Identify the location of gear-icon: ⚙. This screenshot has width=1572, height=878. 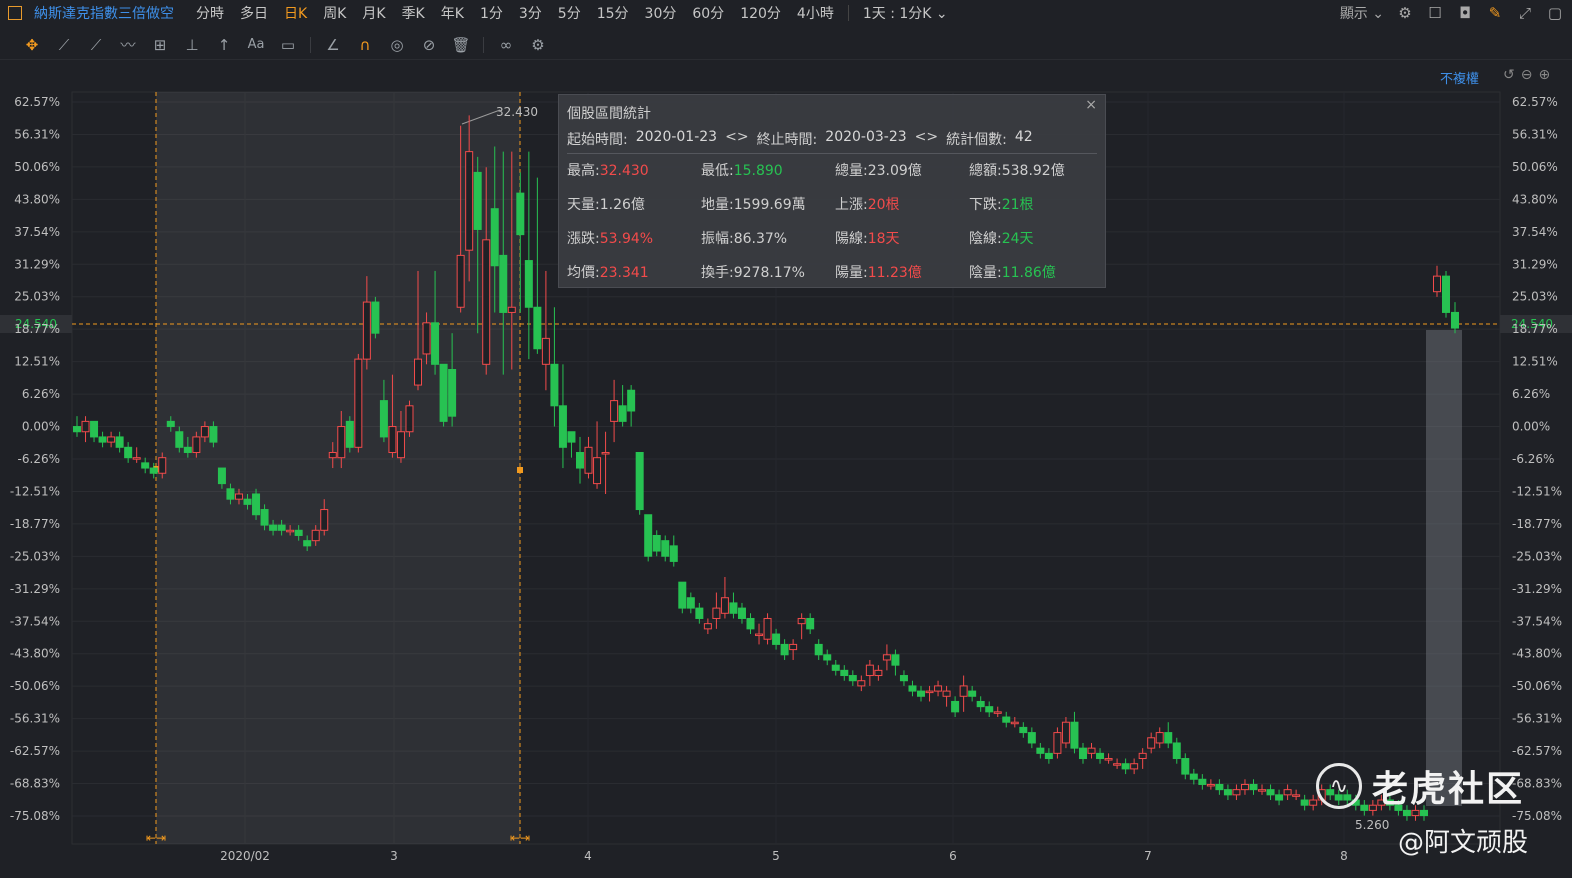
(1405, 13).